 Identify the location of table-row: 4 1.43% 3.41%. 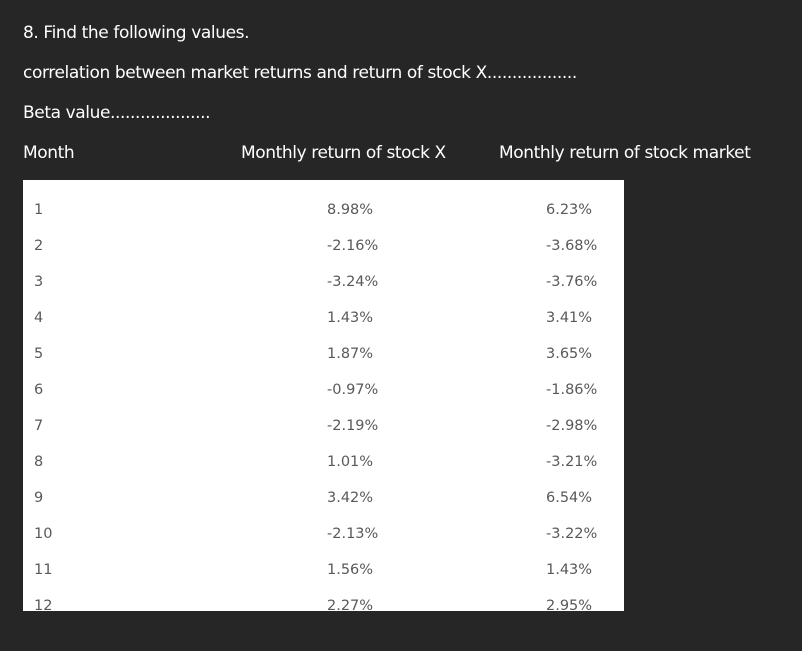
(323, 318).